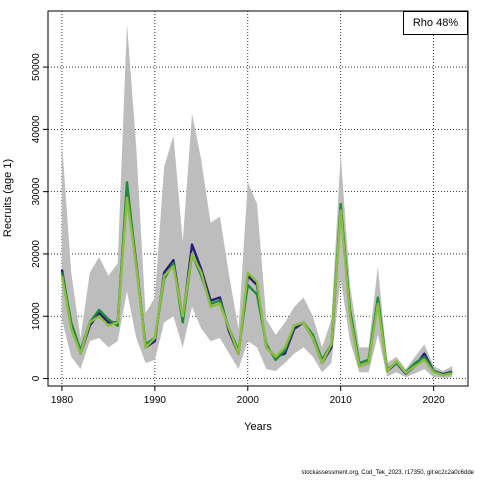 Image resolution: width=480 pixels, height=480 pixels. What do you see at coordinates (36, 191) in the screenshot?
I see `y-tick-label: 30000` at bounding box center [36, 191].